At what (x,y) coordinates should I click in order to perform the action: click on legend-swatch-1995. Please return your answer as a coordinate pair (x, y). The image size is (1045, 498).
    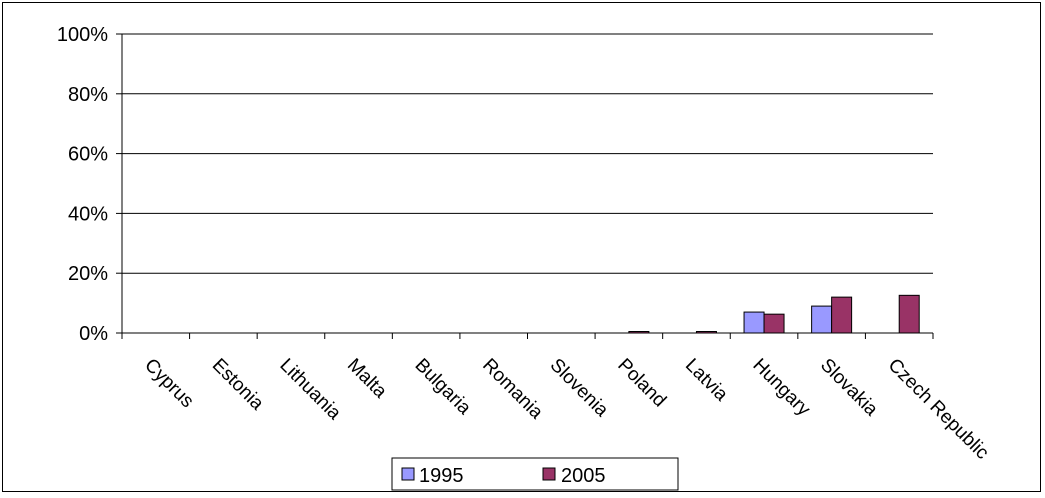
    Looking at the image, I should click on (408, 474).